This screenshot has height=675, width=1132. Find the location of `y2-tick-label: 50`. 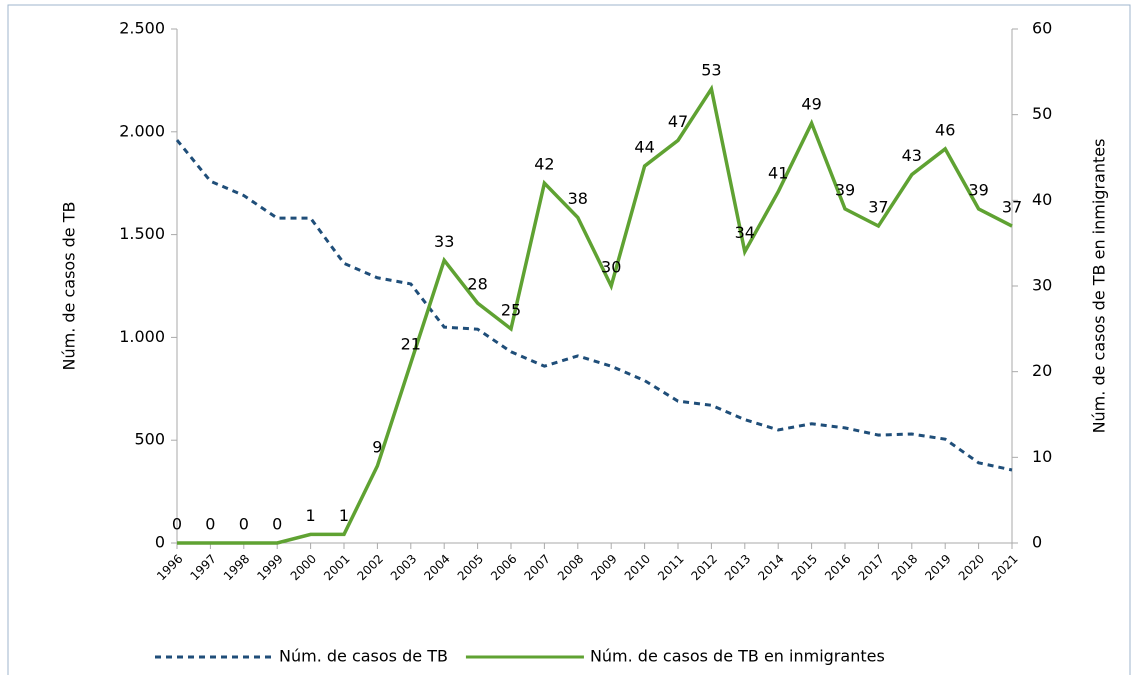

y2-tick-label: 50 is located at coordinates (1042, 113).